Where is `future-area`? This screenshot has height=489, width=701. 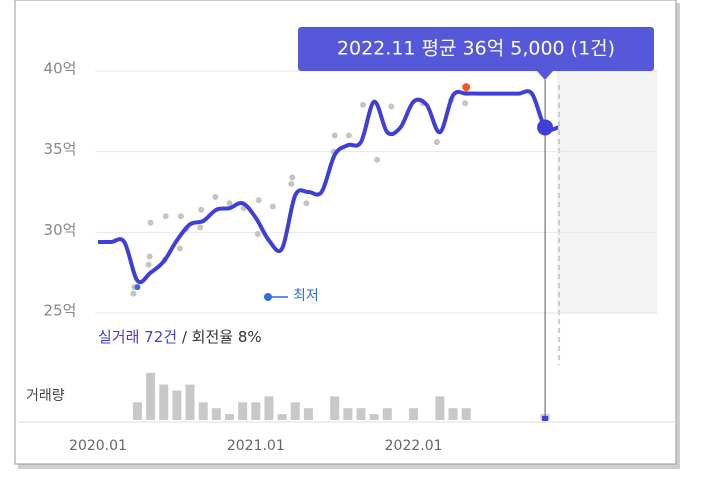 future-area is located at coordinates (607, 192).